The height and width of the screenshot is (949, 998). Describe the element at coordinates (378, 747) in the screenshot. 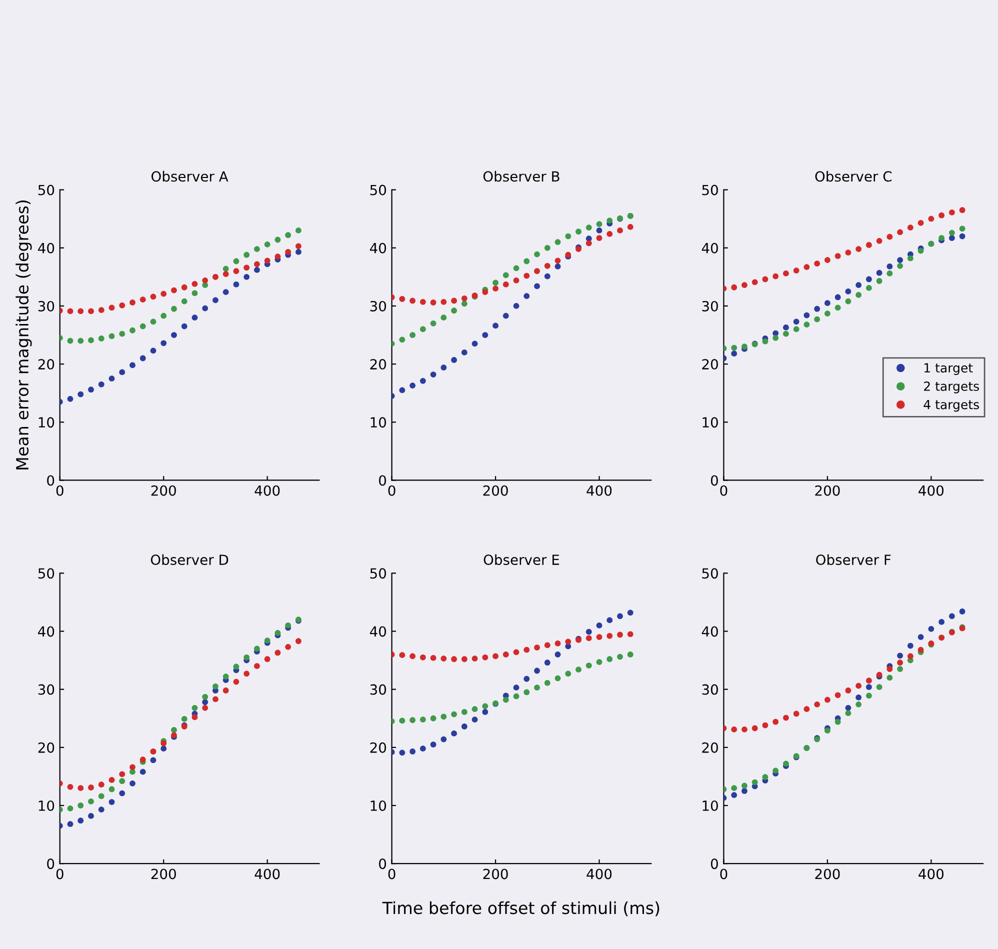

I see `y-tick-label: 20` at that location.